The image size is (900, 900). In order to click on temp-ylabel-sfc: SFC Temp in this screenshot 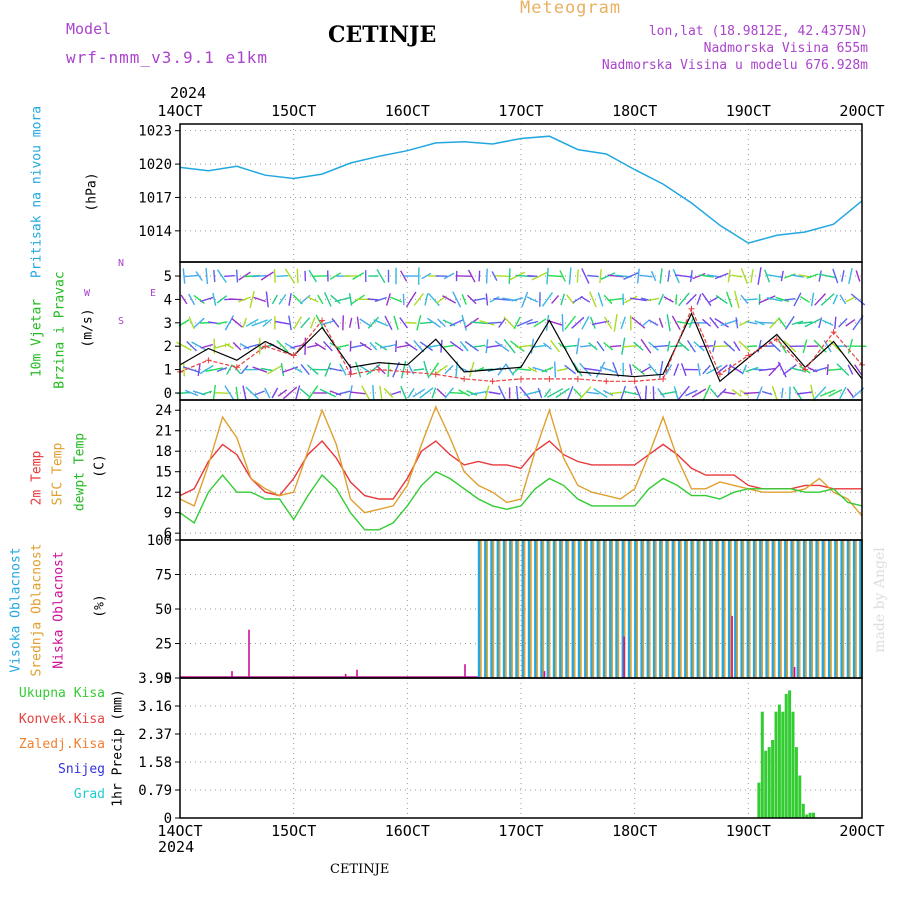, I will do `click(58, 474)`.